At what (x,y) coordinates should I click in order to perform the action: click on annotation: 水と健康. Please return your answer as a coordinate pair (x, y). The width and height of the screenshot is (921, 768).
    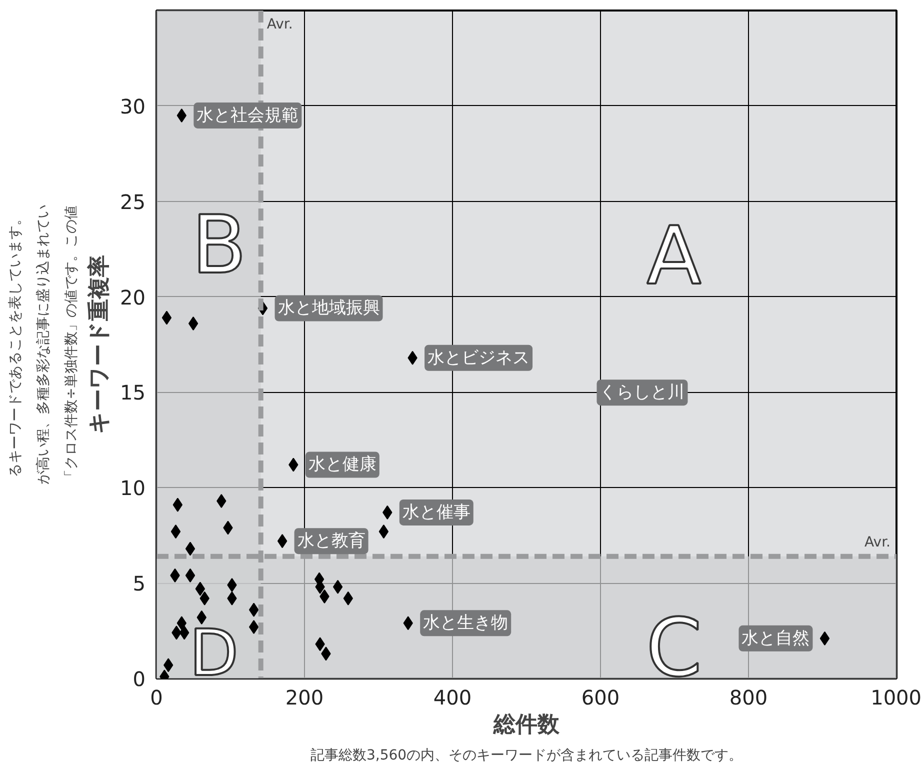
    Looking at the image, I should click on (342, 464).